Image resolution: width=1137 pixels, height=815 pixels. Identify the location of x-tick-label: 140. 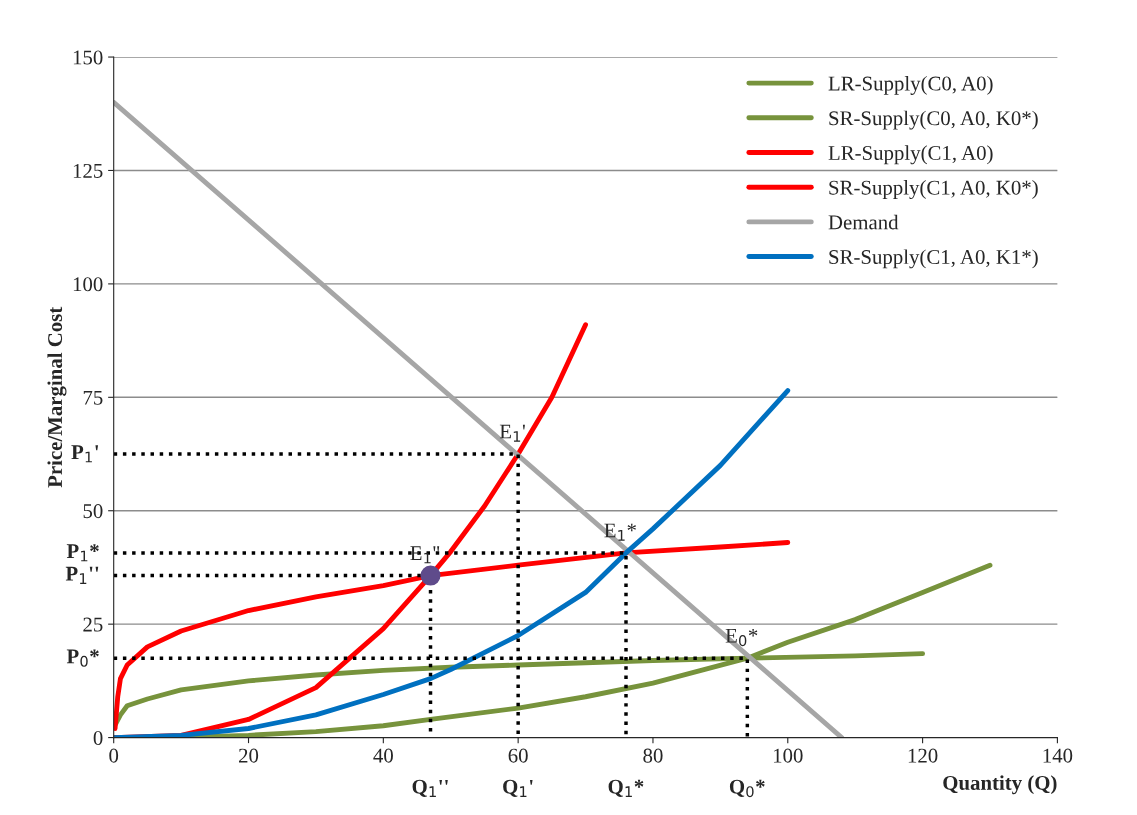
(1058, 755).